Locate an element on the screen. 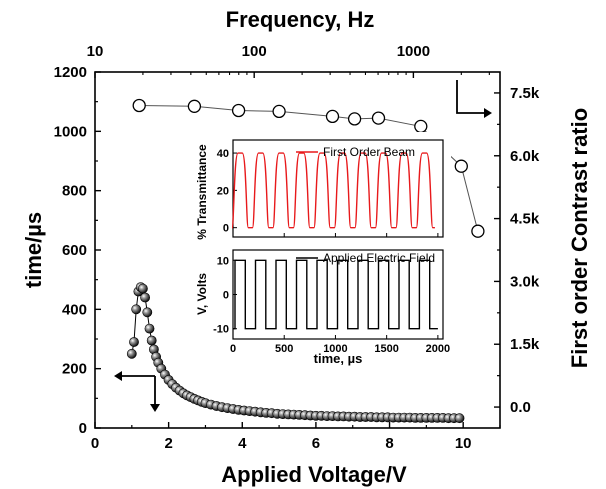  right-axis-arrow-head is located at coordinates (488, 113).